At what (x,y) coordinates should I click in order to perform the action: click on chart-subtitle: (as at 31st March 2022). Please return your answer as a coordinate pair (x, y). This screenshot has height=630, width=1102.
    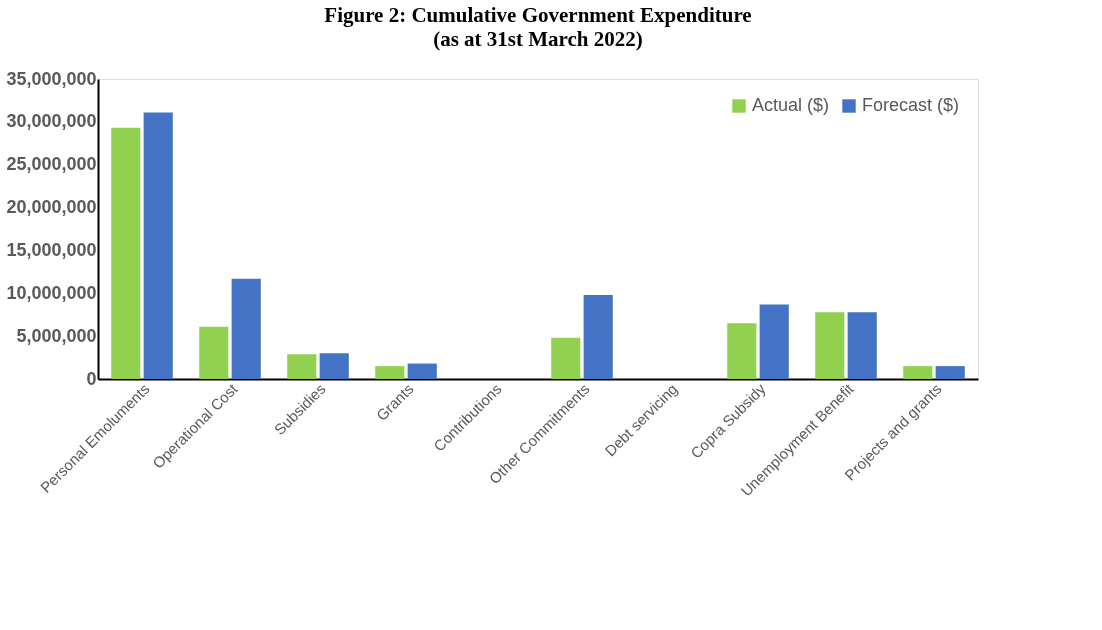
    Looking at the image, I should click on (538, 39).